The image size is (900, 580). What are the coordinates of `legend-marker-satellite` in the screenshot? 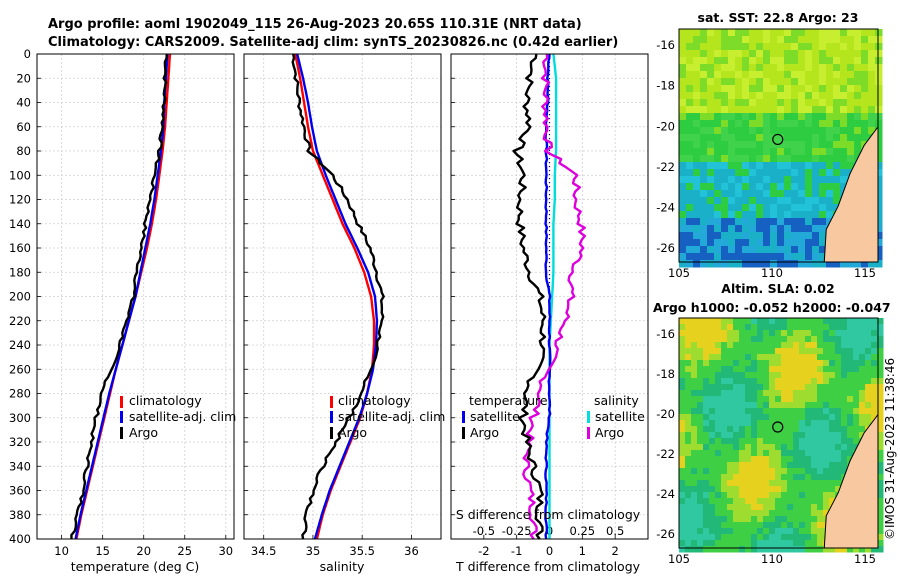 It's located at (331, 417).